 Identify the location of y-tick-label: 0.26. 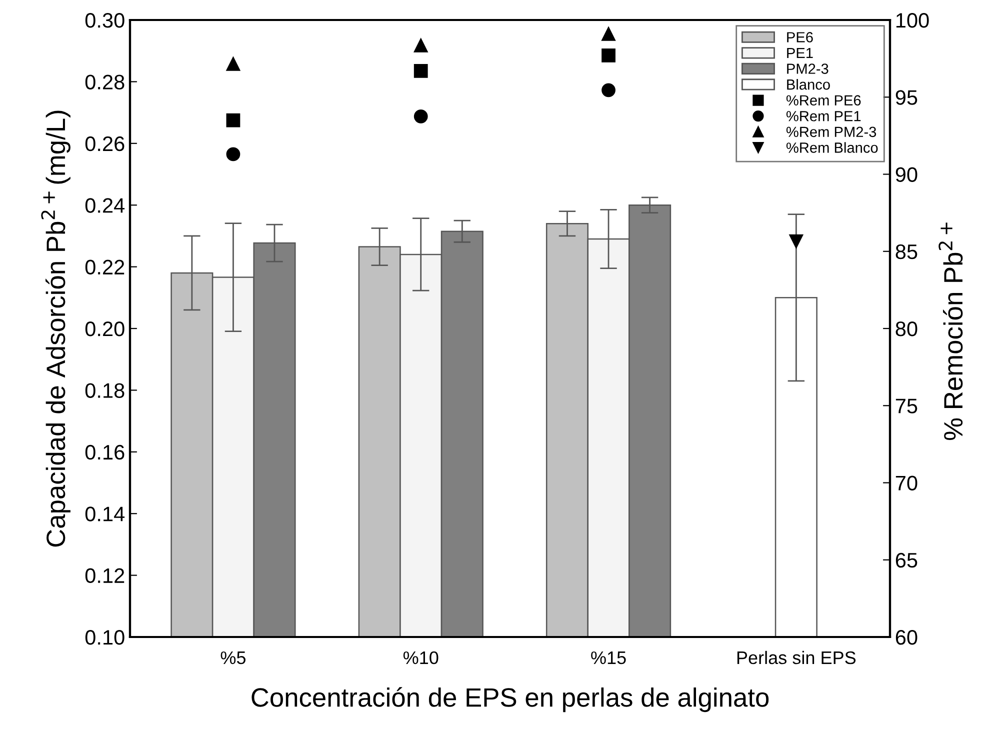
(104, 144).